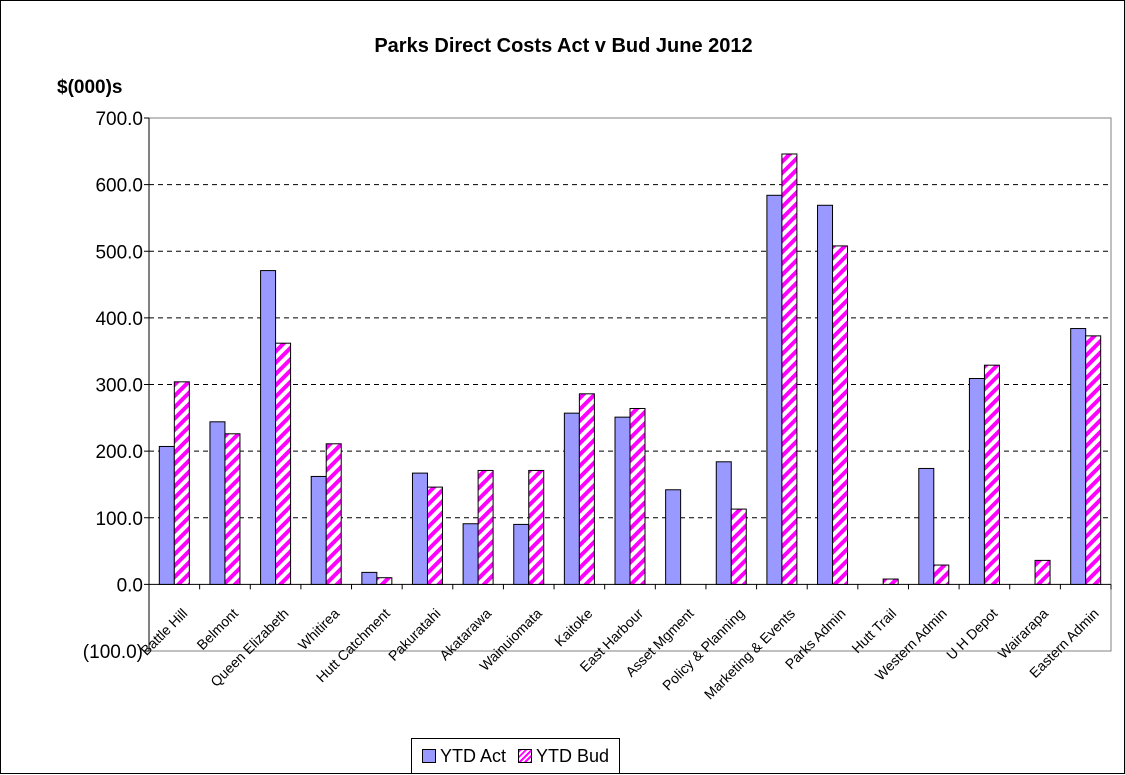 The width and height of the screenshot is (1125, 775). Describe the element at coordinates (119, 452) in the screenshot. I see `y-tick-label: 200.0` at that location.